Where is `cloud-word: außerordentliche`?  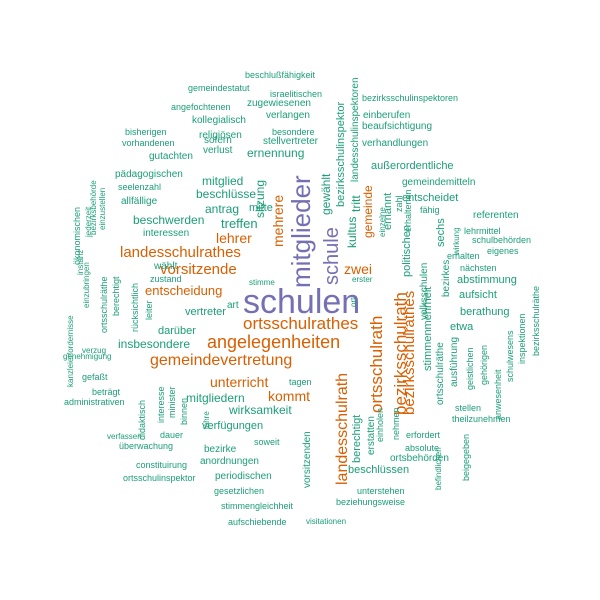 cloud-word: außerordentliche is located at coordinates (412, 166).